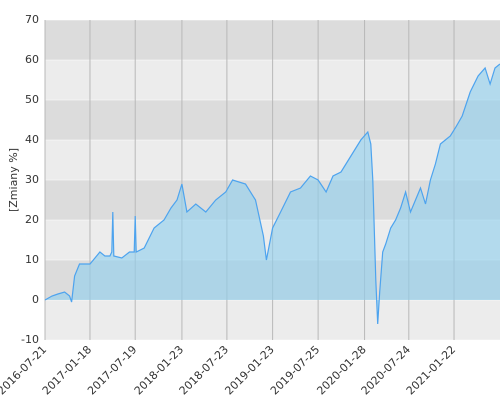 The image size is (500, 400). What do you see at coordinates (32, 219) in the screenshot?
I see `y-tick-label: 20` at bounding box center [32, 219].